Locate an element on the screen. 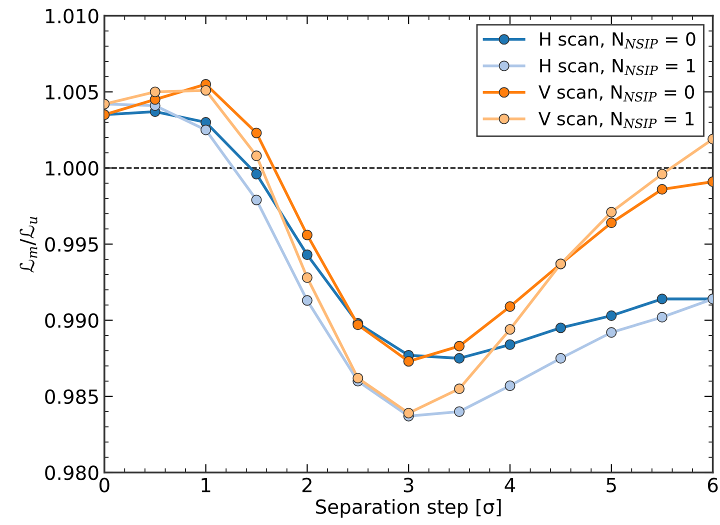 This screenshot has width=720, height=525. y-tick-label: 1.005 is located at coordinates (72, 92).